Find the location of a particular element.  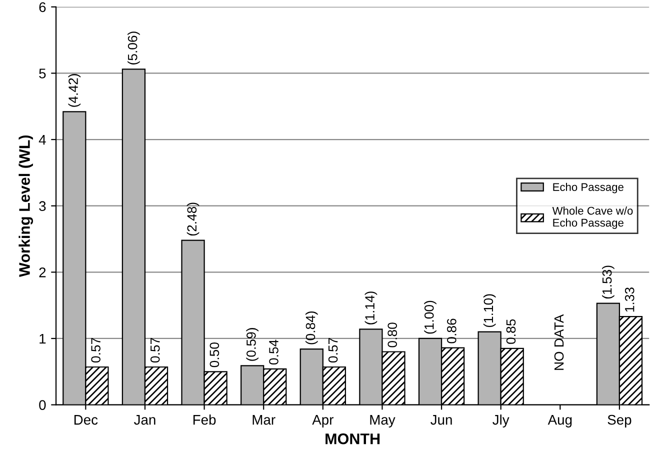

x-axis-title: MONTH is located at coordinates (353, 438).